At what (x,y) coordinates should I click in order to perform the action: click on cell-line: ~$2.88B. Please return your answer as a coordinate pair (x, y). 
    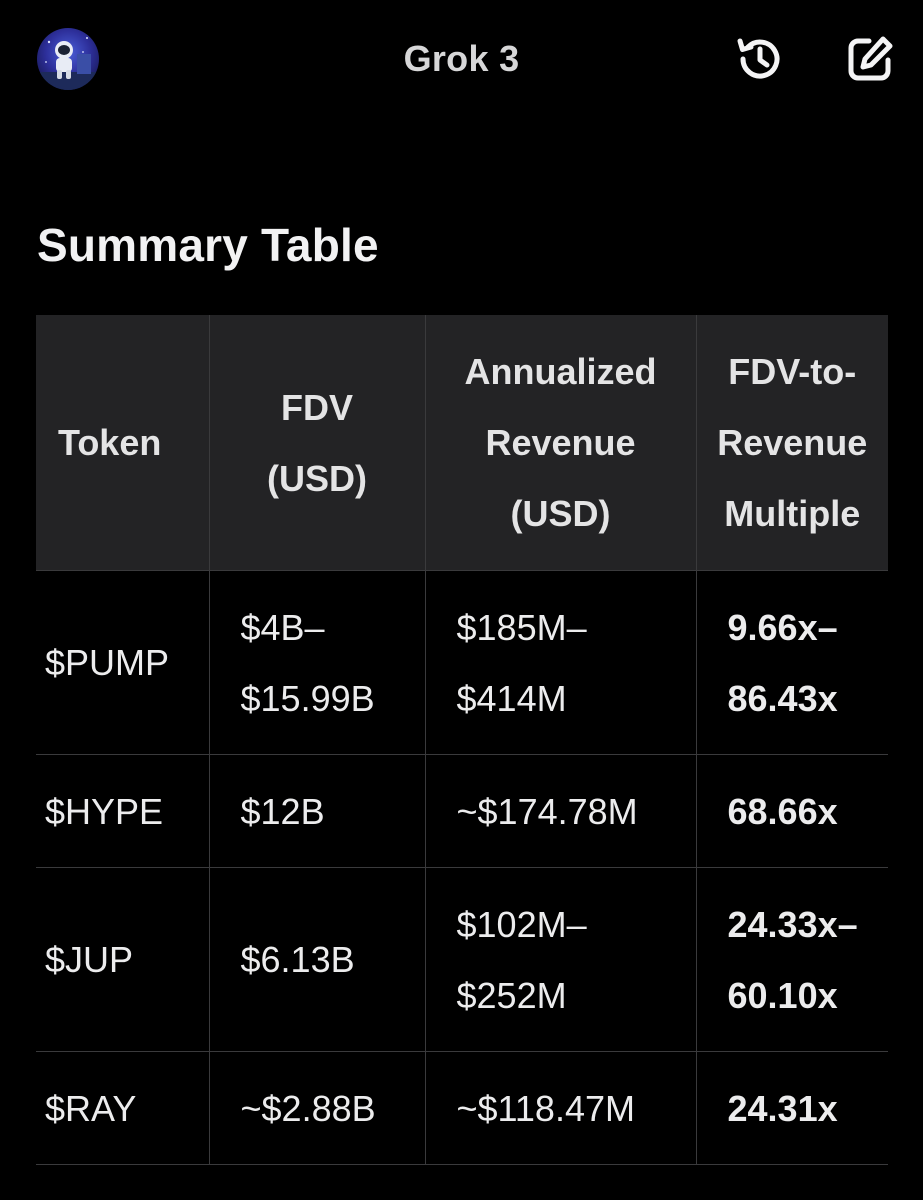
    Looking at the image, I should click on (308, 1108).